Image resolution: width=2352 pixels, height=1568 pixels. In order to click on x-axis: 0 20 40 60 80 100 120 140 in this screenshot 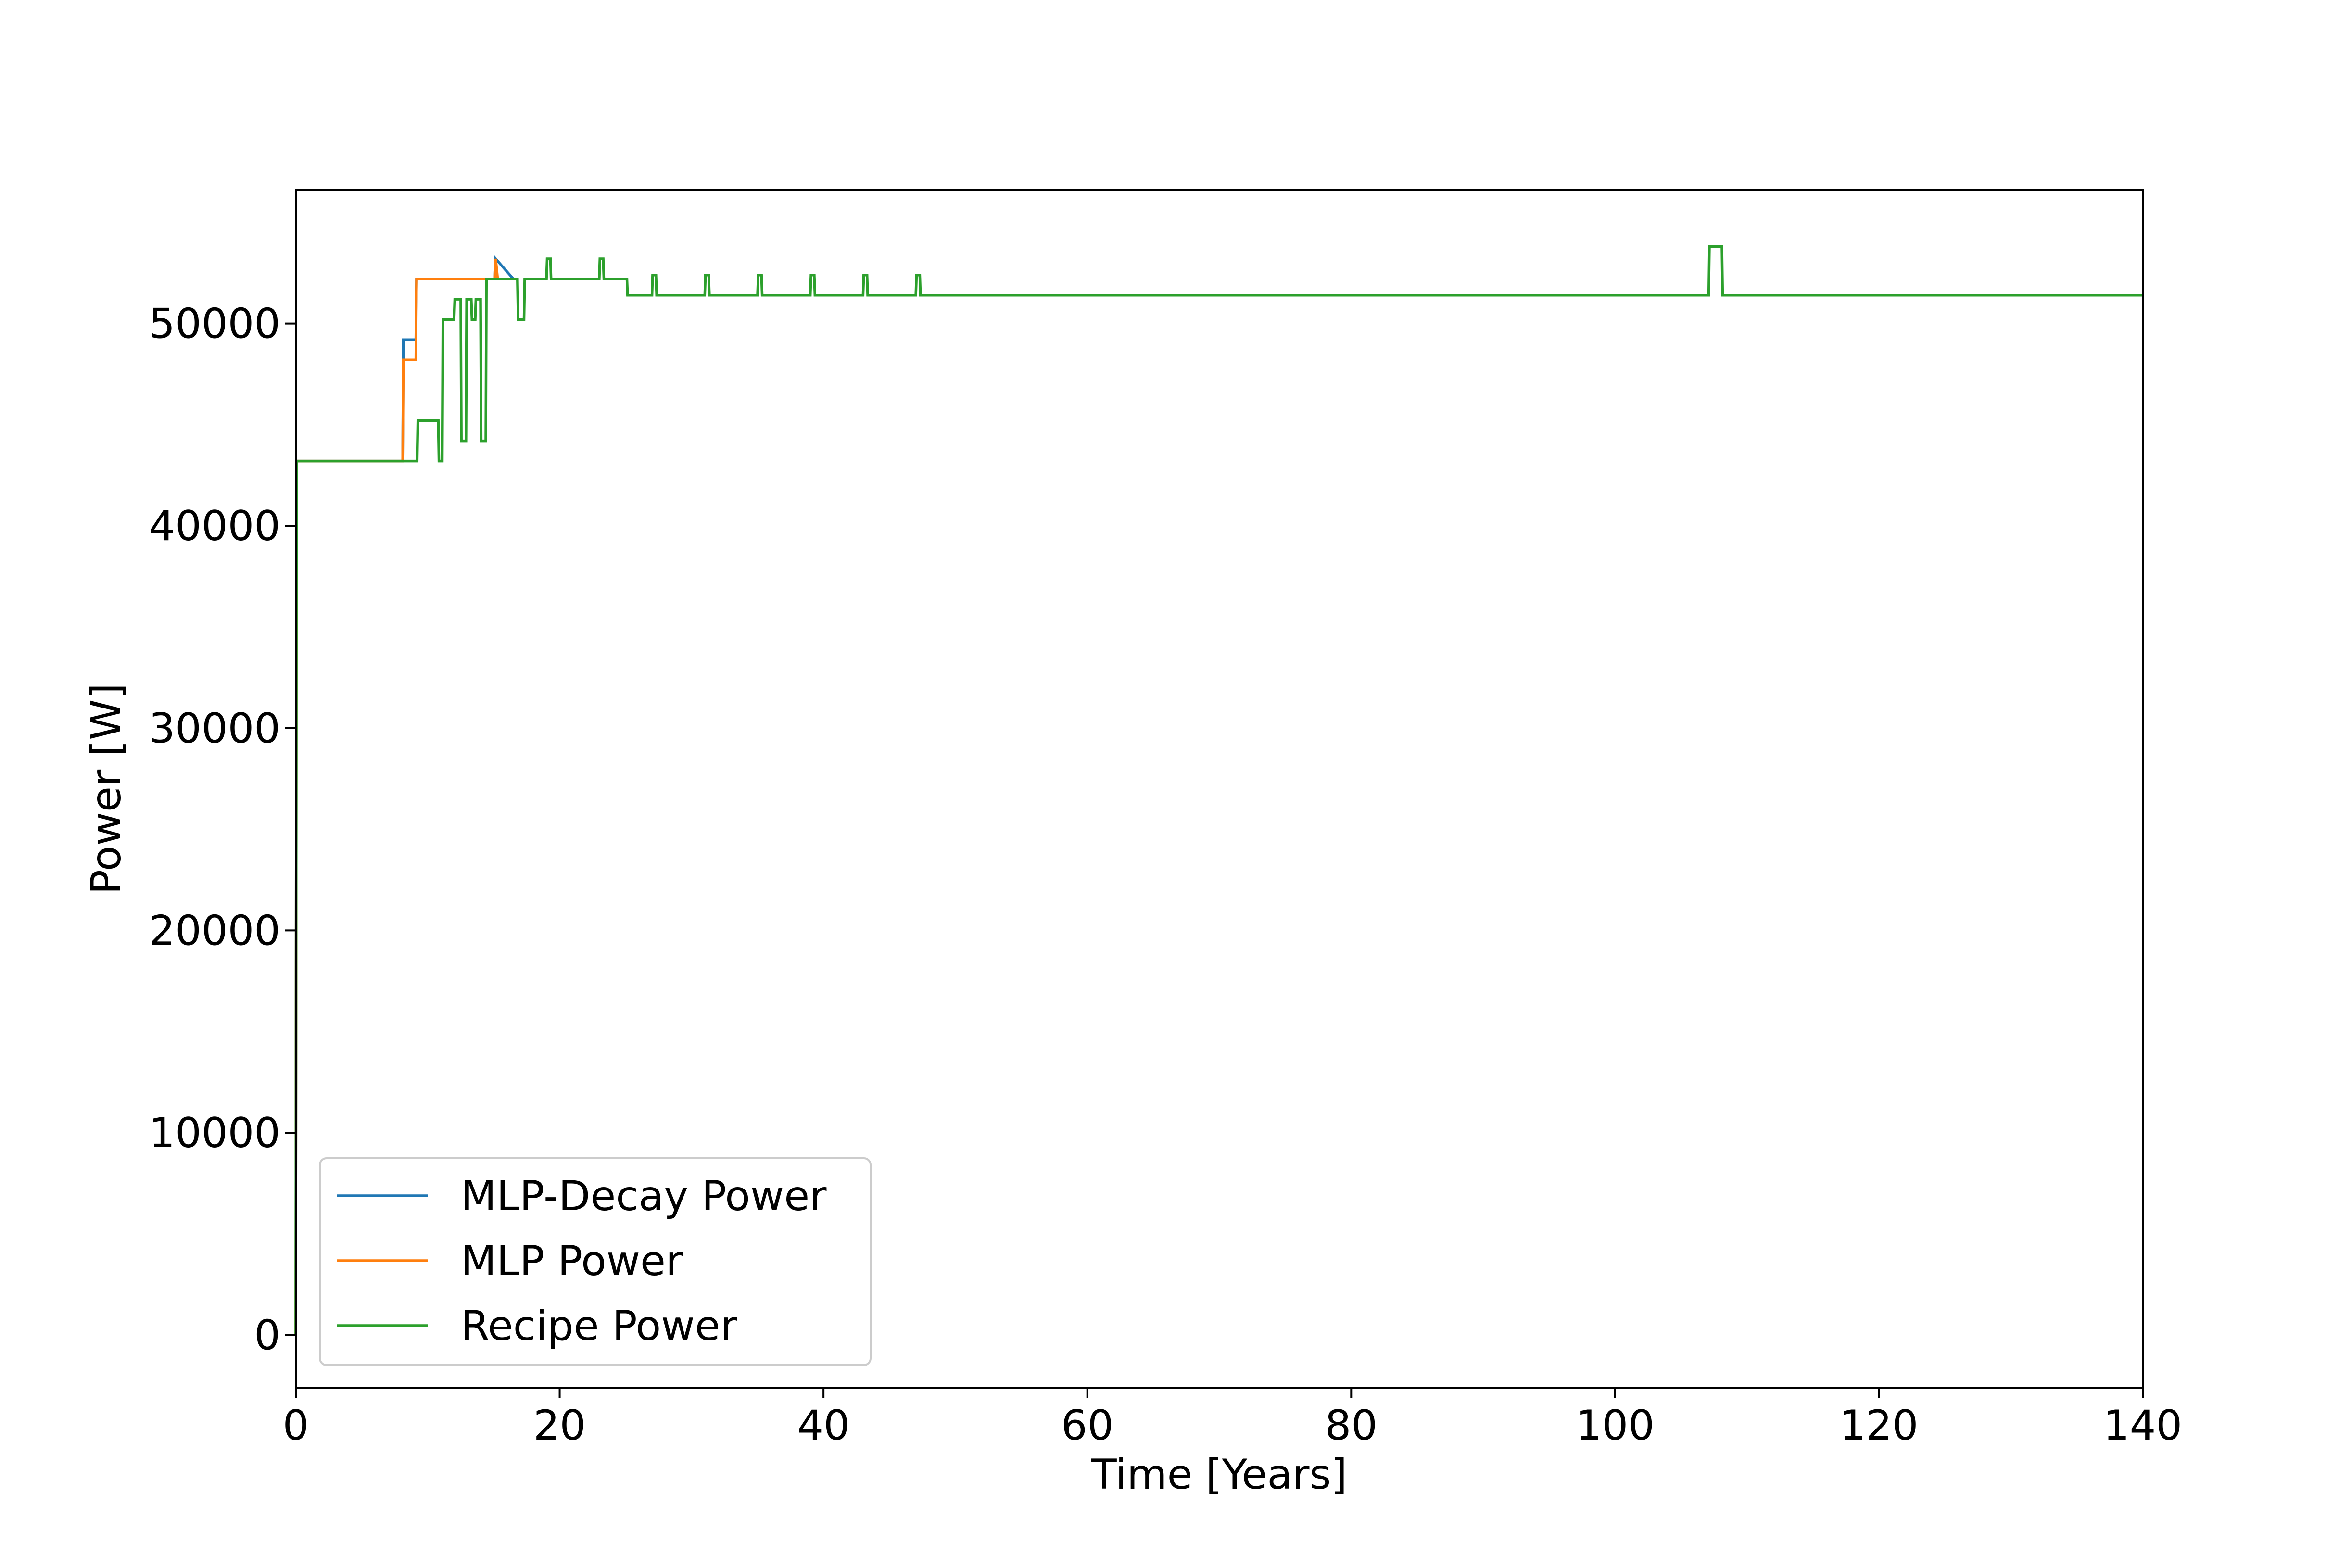, I will do `click(1232, 1419)`.